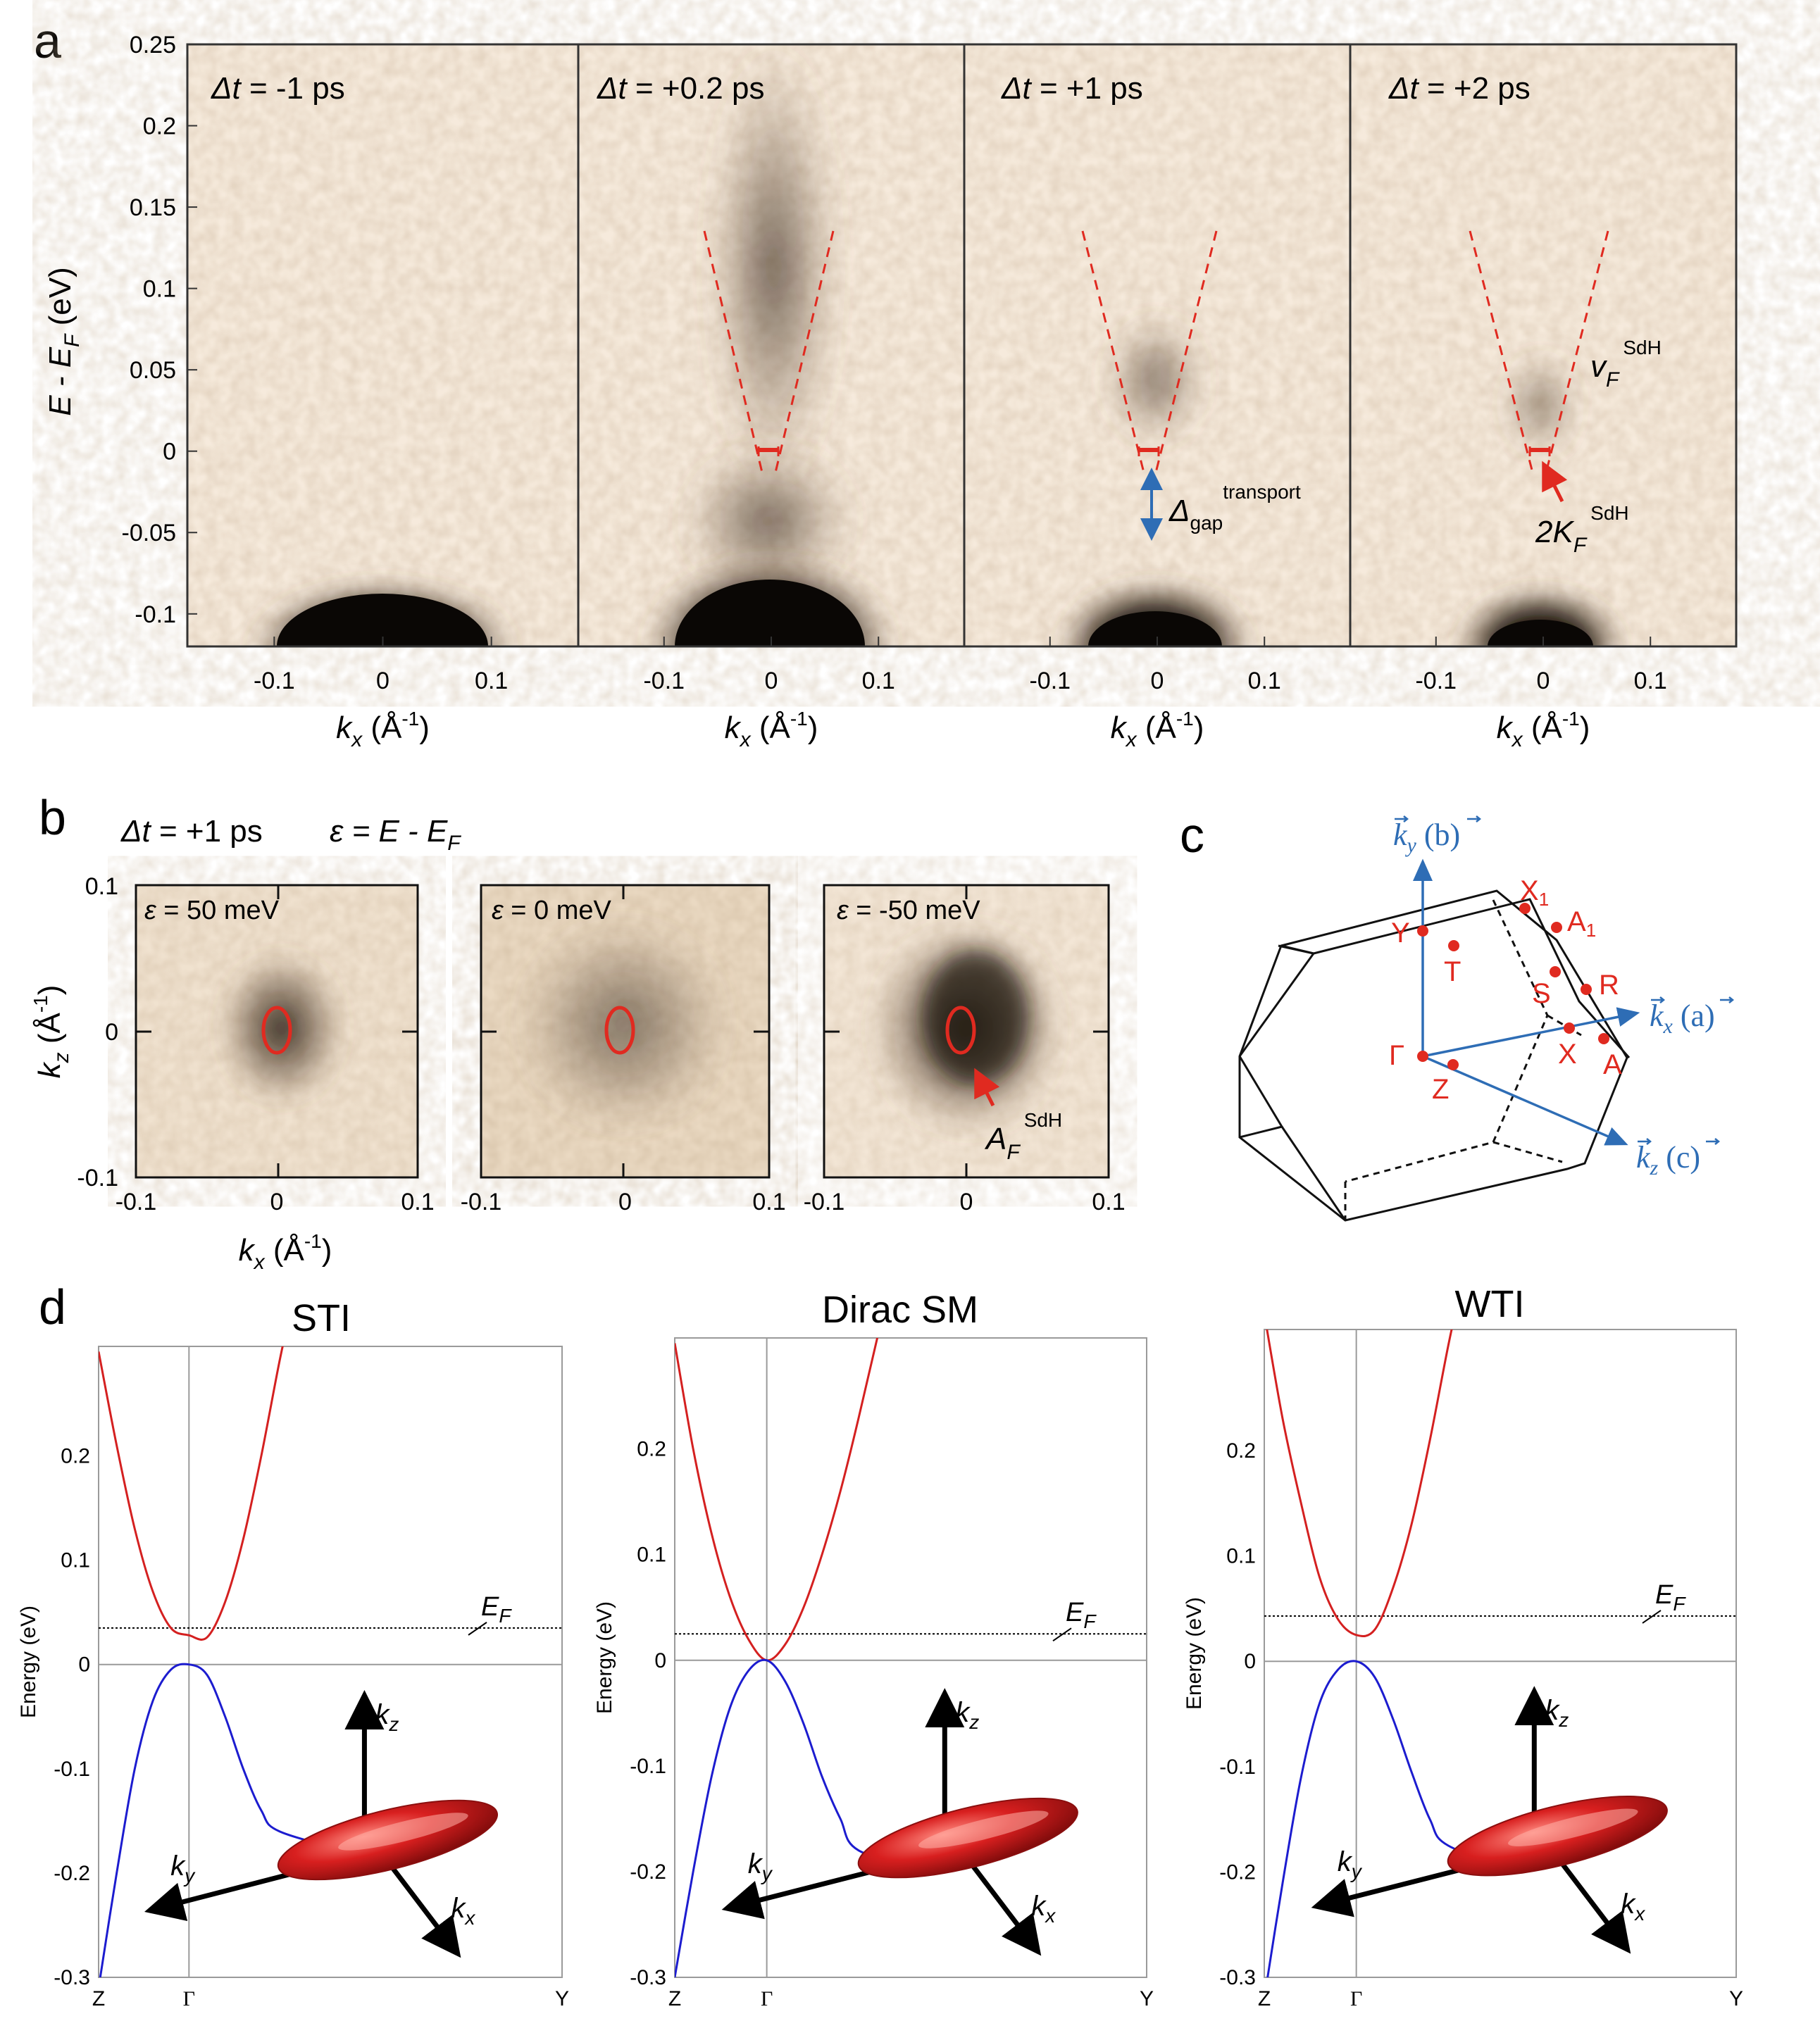 The image size is (1820, 2021). What do you see at coordinates (804, 1817) in the screenshot?
I see `valence-band` at bounding box center [804, 1817].